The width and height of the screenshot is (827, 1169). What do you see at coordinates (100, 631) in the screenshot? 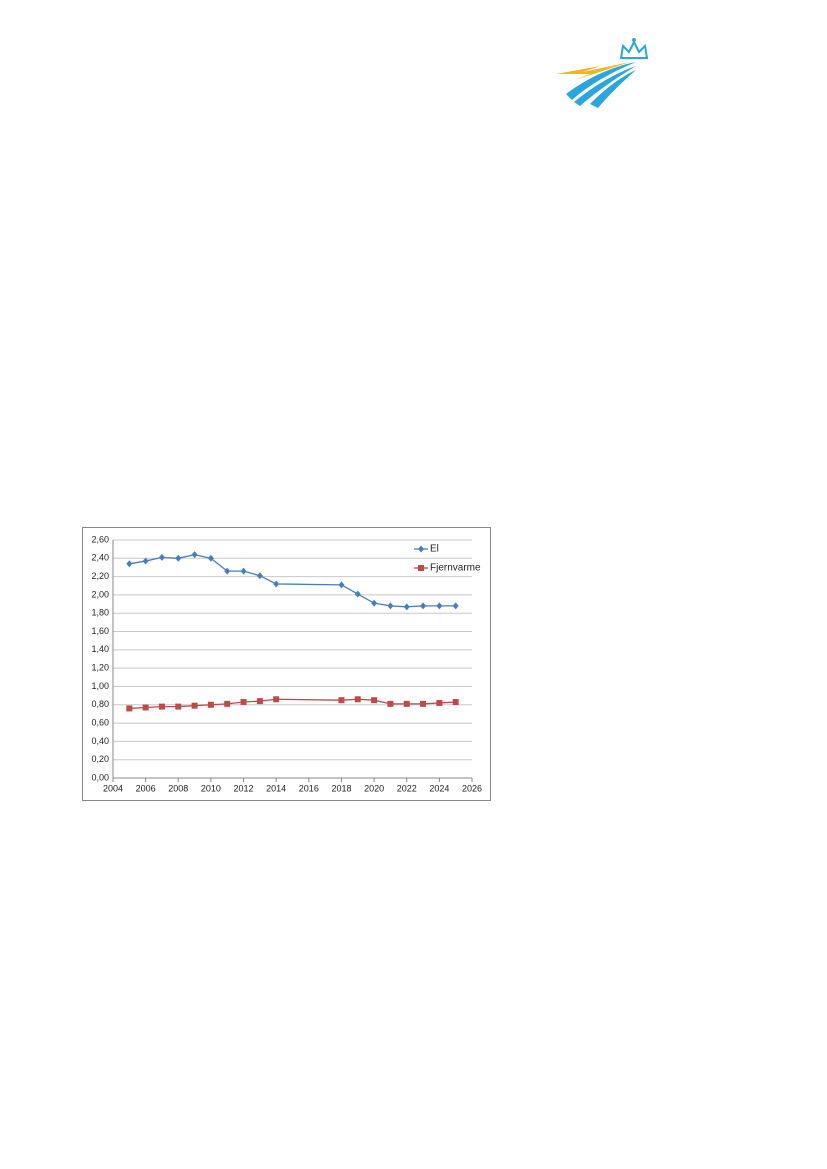
I see `y-tick-label: 1,60` at bounding box center [100, 631].